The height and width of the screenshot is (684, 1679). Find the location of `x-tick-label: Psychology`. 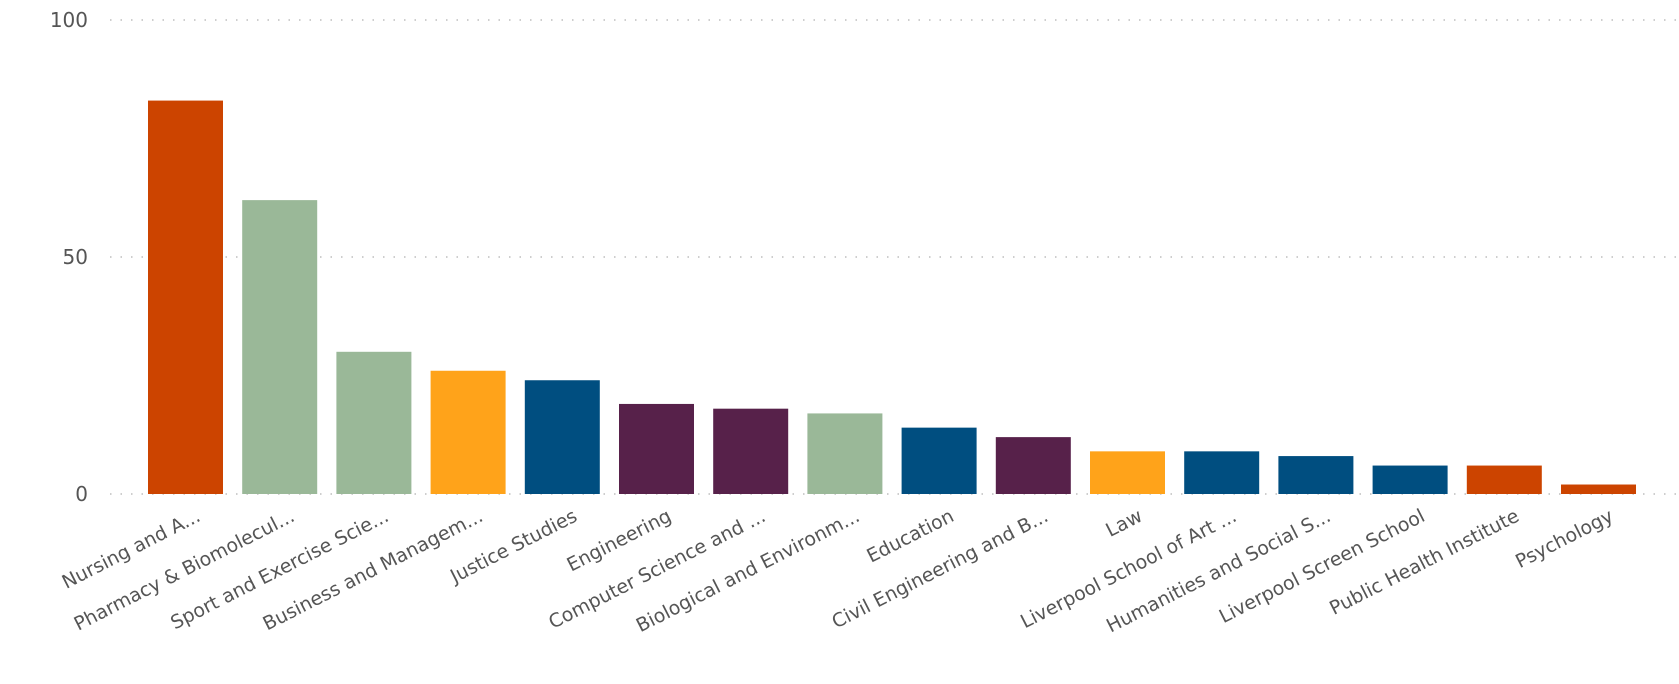

x-tick-label: Psychology is located at coordinates (1564, 539).